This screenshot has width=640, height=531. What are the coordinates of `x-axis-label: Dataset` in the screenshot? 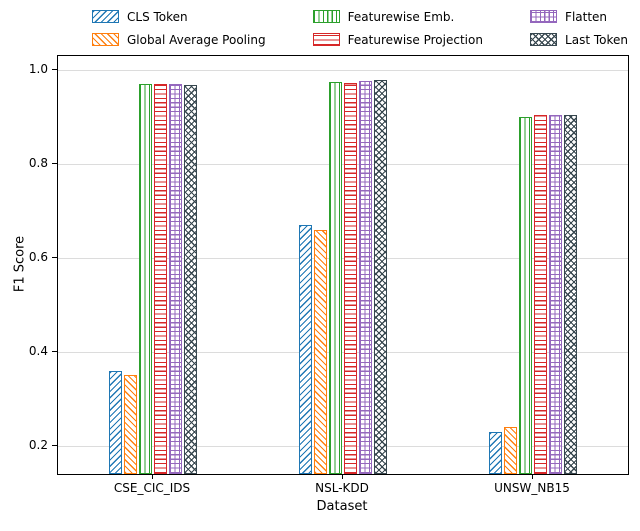 It's located at (342, 506).